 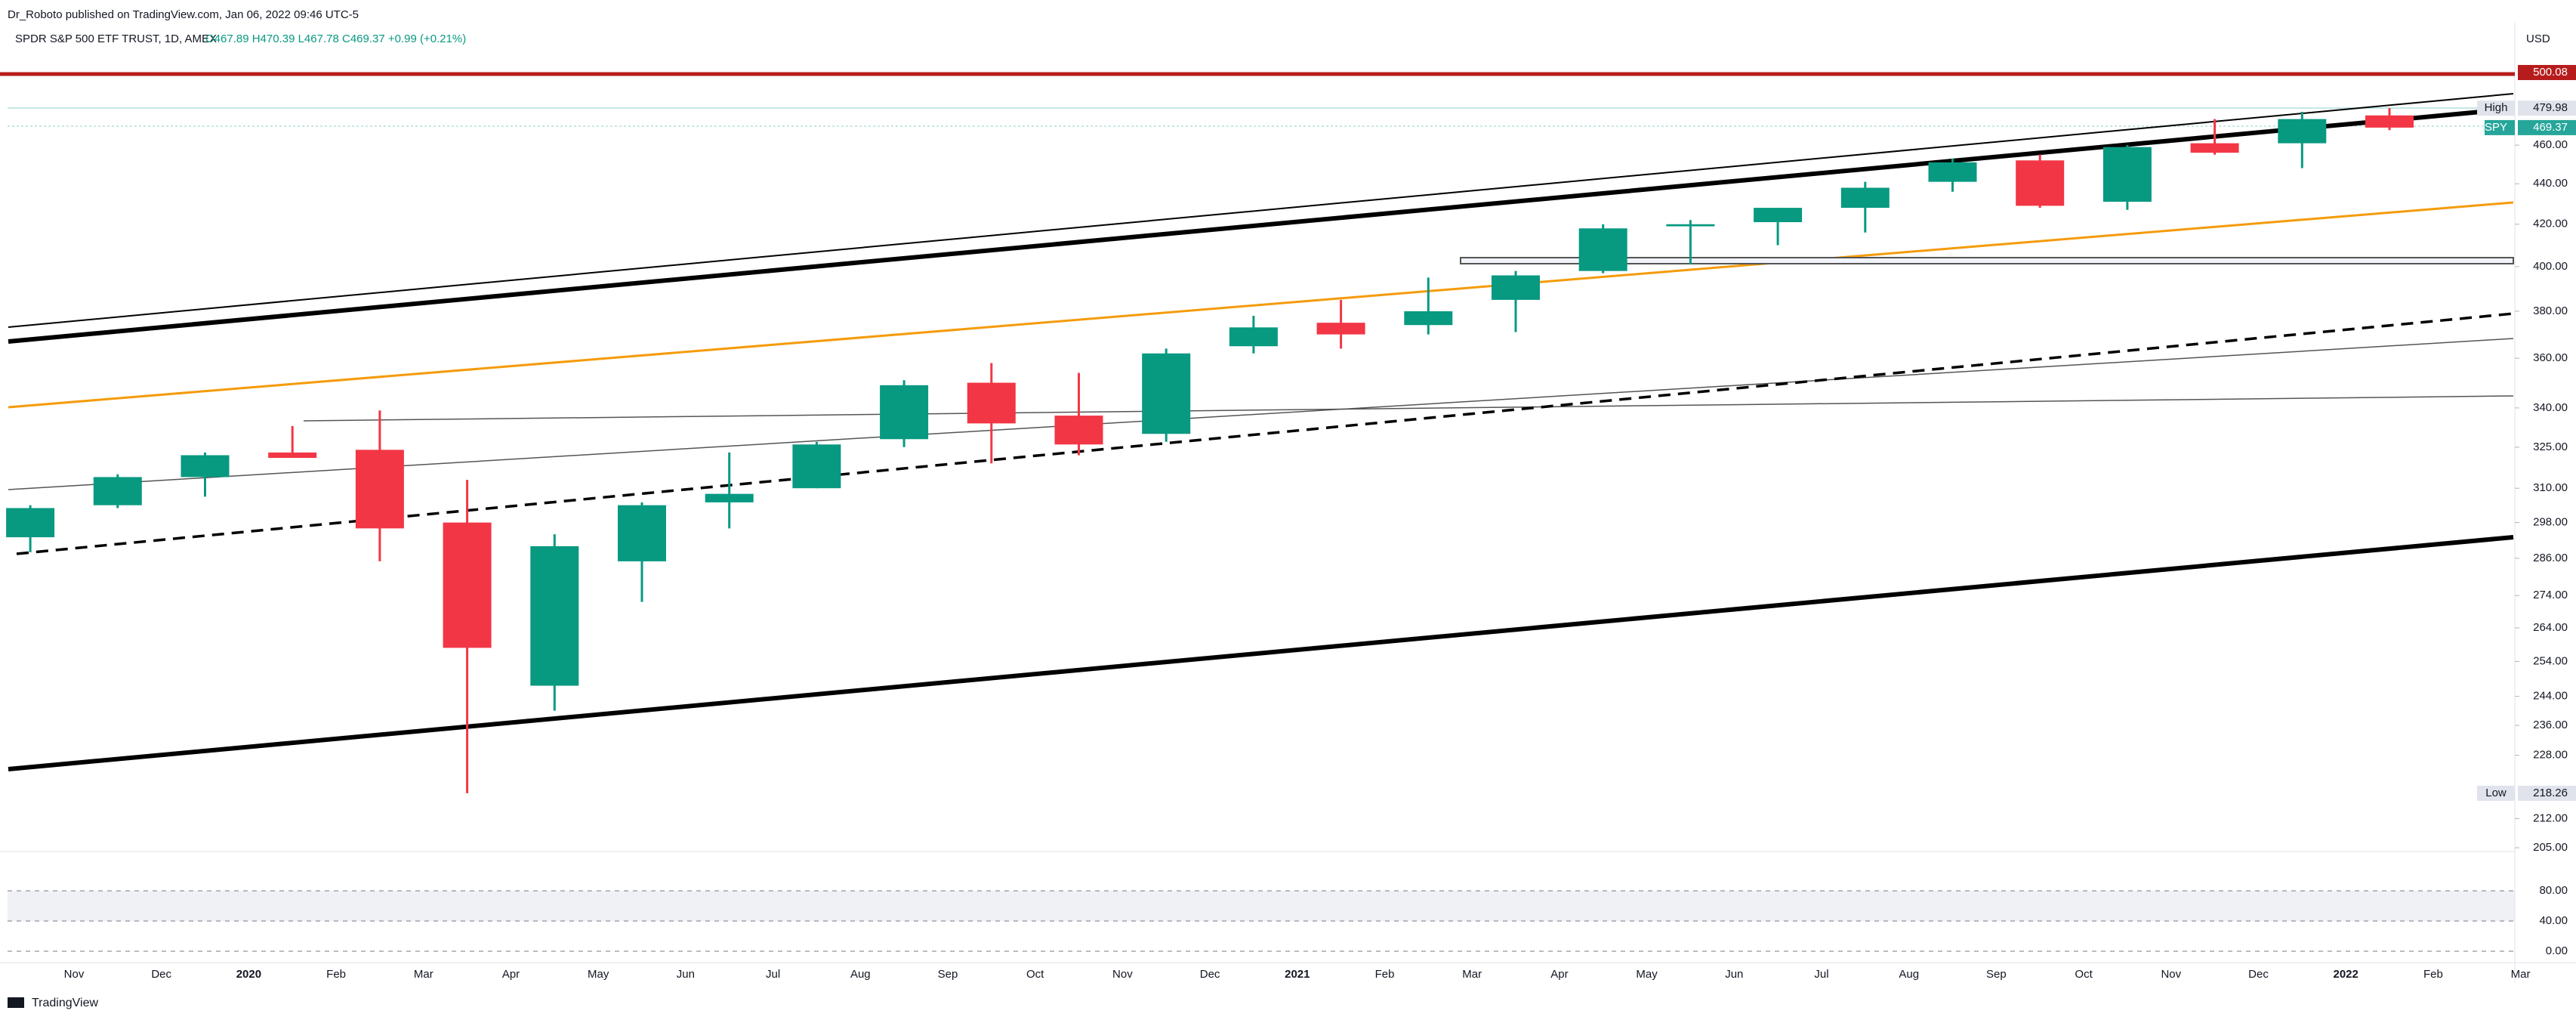 I want to click on price-badge-label: 218.26, so click(x=2550, y=793).